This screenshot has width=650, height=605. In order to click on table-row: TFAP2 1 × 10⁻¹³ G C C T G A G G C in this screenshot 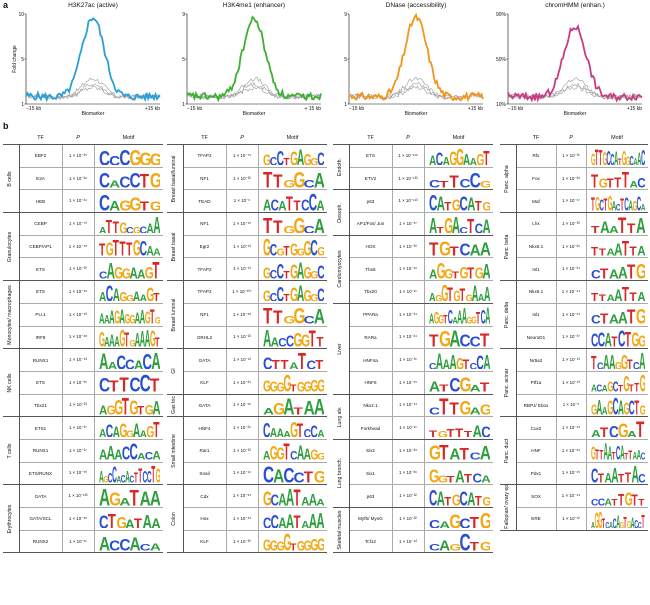, I will do `click(247, 269)`.